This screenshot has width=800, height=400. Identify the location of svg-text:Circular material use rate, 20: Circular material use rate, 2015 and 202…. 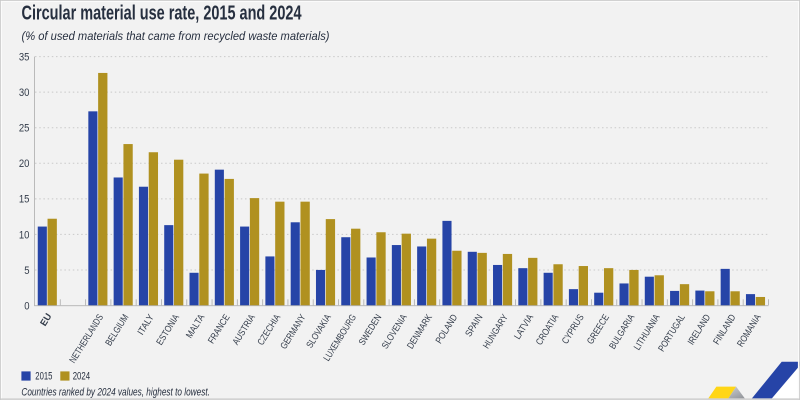
(162, 14).